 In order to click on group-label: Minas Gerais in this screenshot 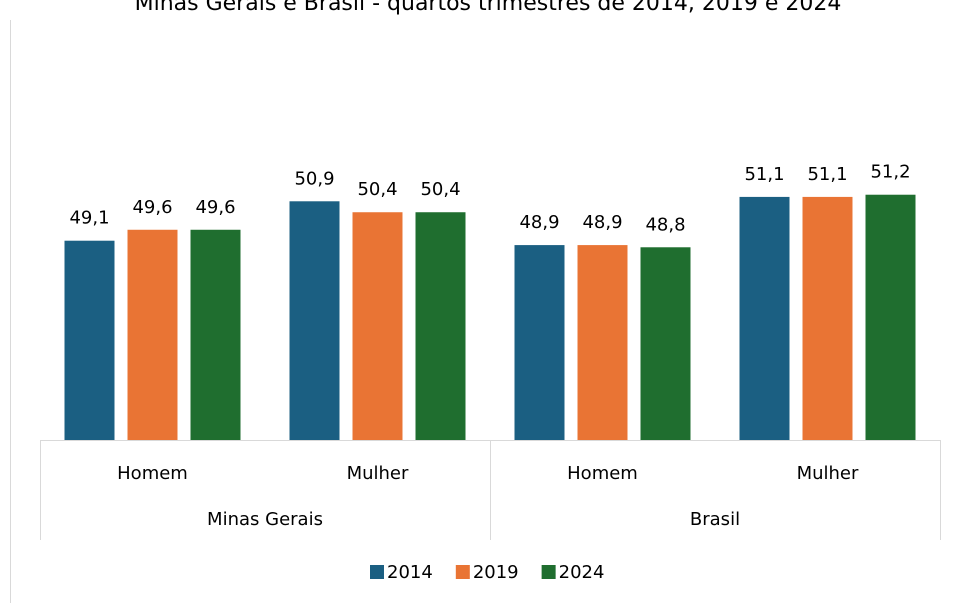, I will do `click(265, 519)`.